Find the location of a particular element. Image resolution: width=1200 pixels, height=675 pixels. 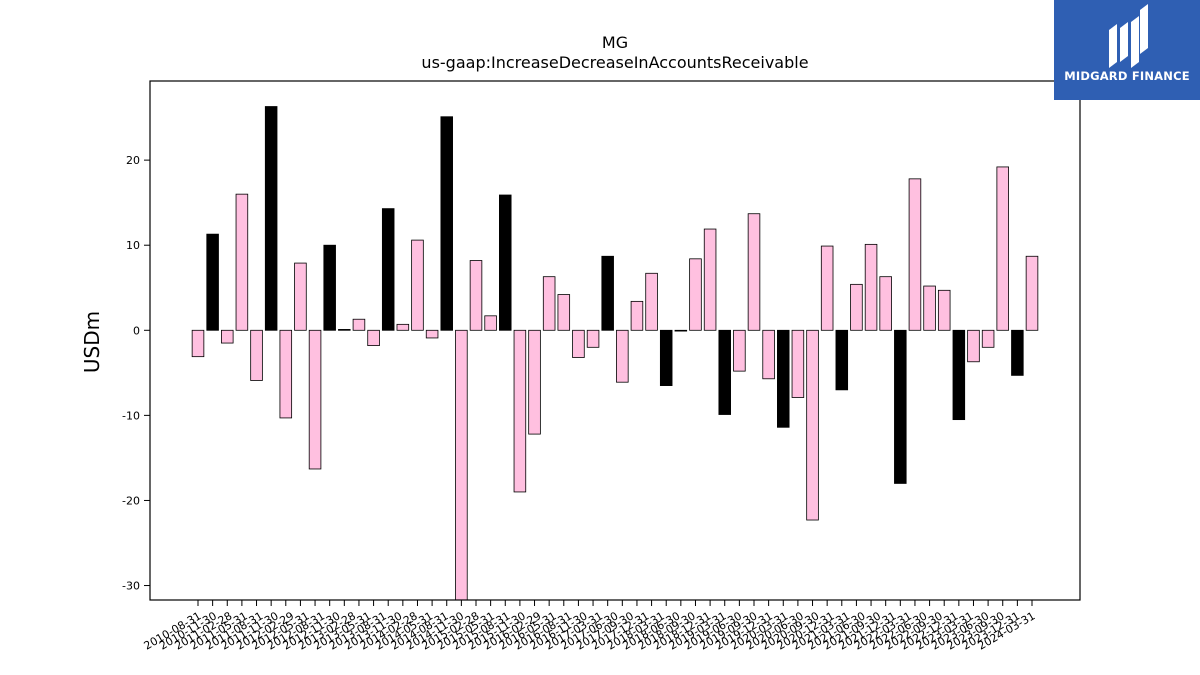

y-axis: -30 -20 -10 0 10 20 is located at coordinates (136, 373).